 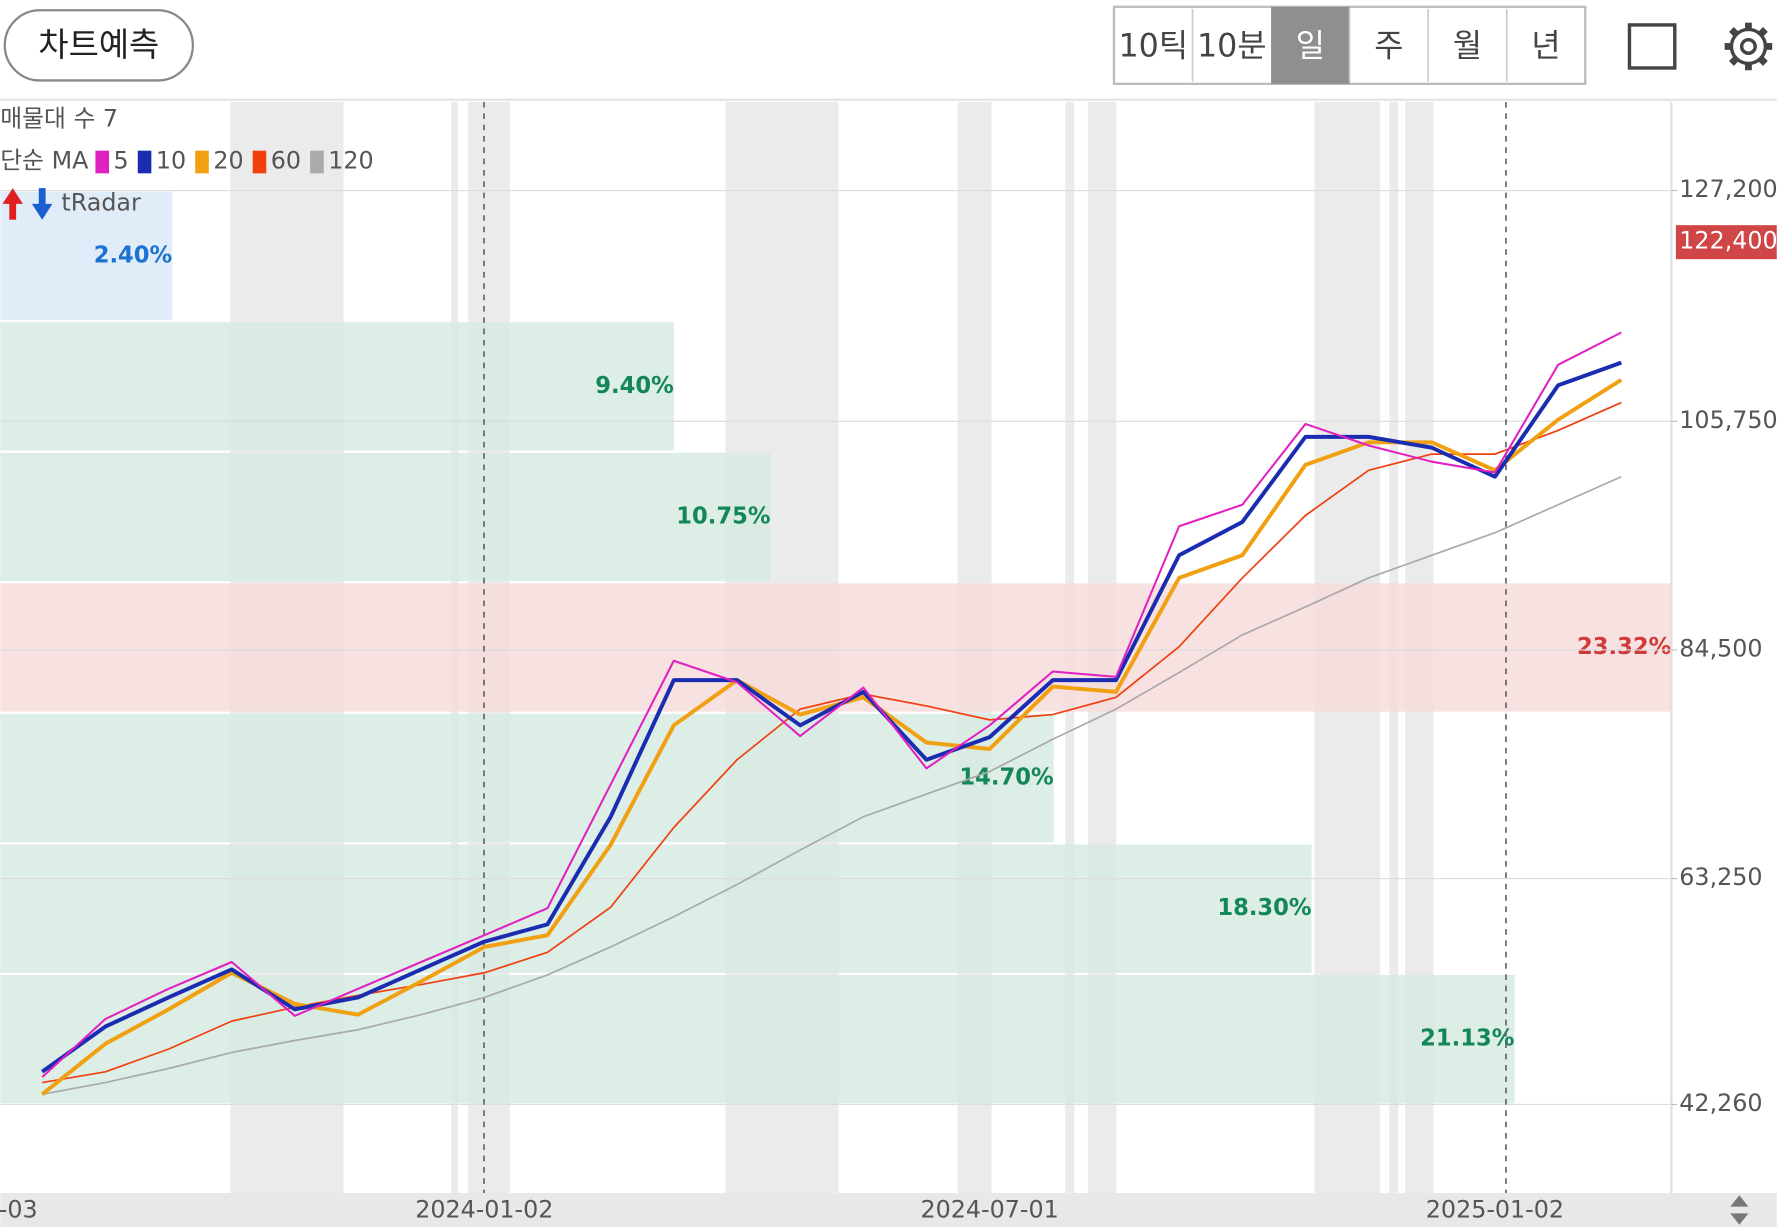 I want to click on fullscreen-icon, so click(x=1652, y=46).